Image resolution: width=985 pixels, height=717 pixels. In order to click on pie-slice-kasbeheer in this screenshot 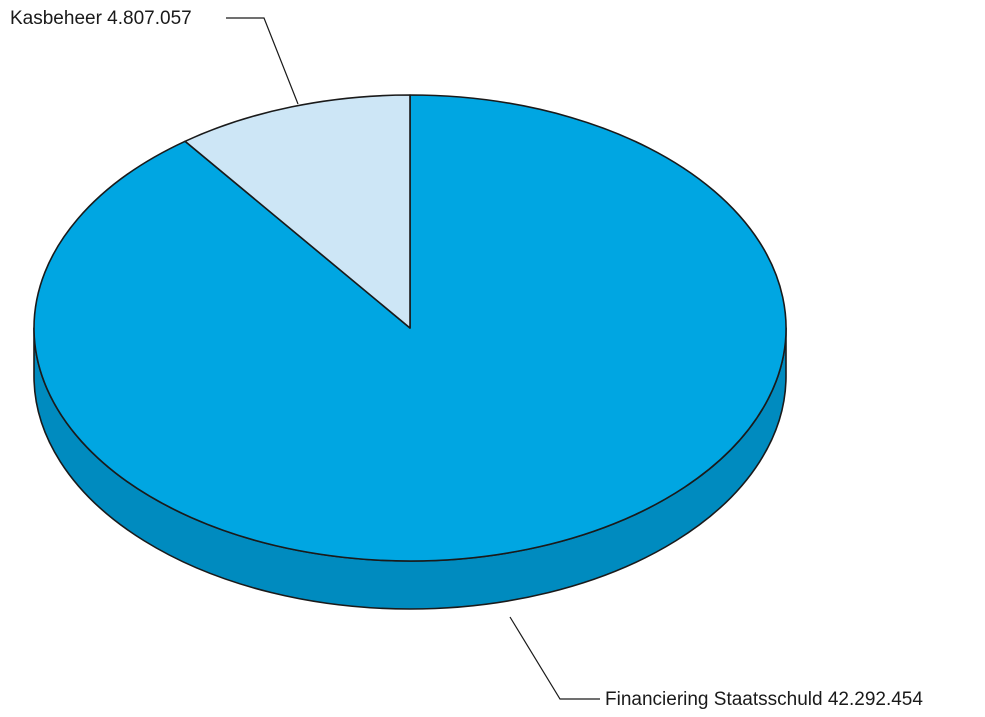, I will do `click(297, 211)`.